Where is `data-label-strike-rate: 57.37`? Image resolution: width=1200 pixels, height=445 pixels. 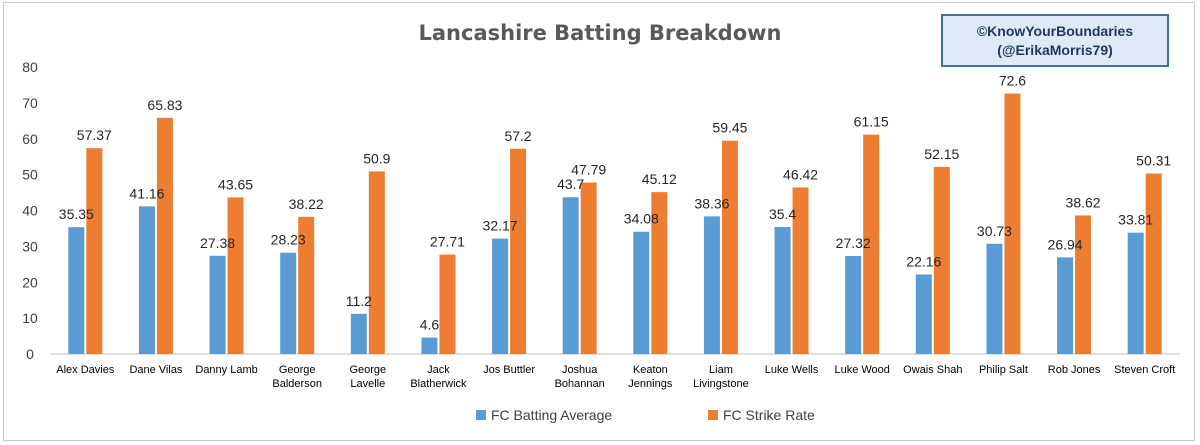 data-label-strike-rate: 57.37 is located at coordinates (94, 135).